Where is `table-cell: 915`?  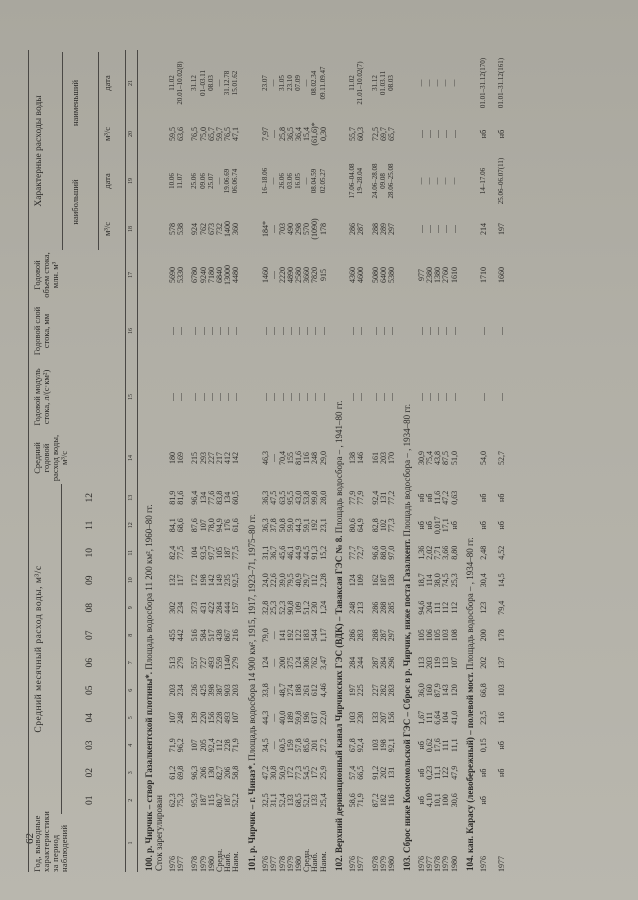 table-cell: 915 is located at coordinates (323, 275).